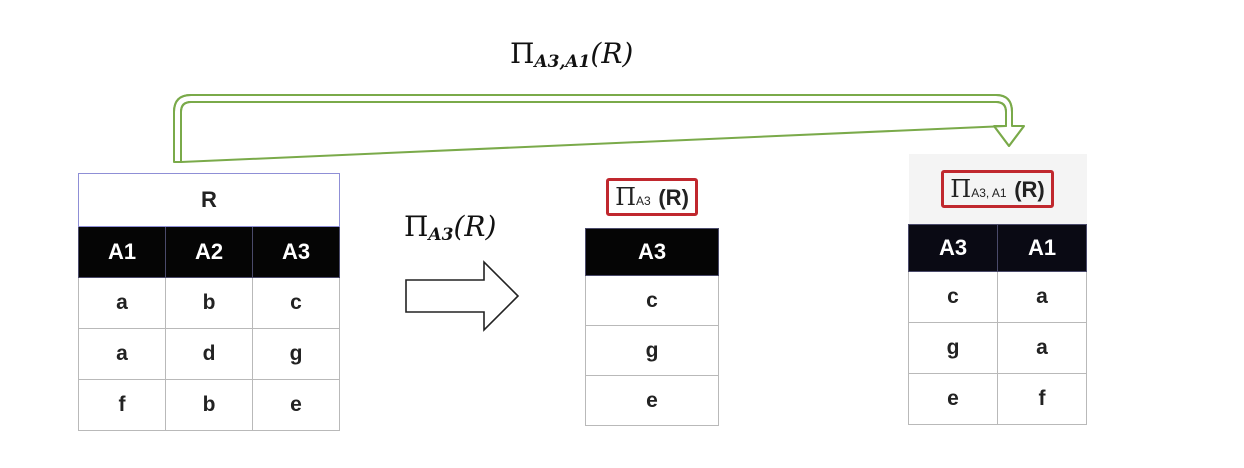  What do you see at coordinates (572, 54) in the screenshot?
I see `top-projection-label: ΠA3,A1(R)` at bounding box center [572, 54].